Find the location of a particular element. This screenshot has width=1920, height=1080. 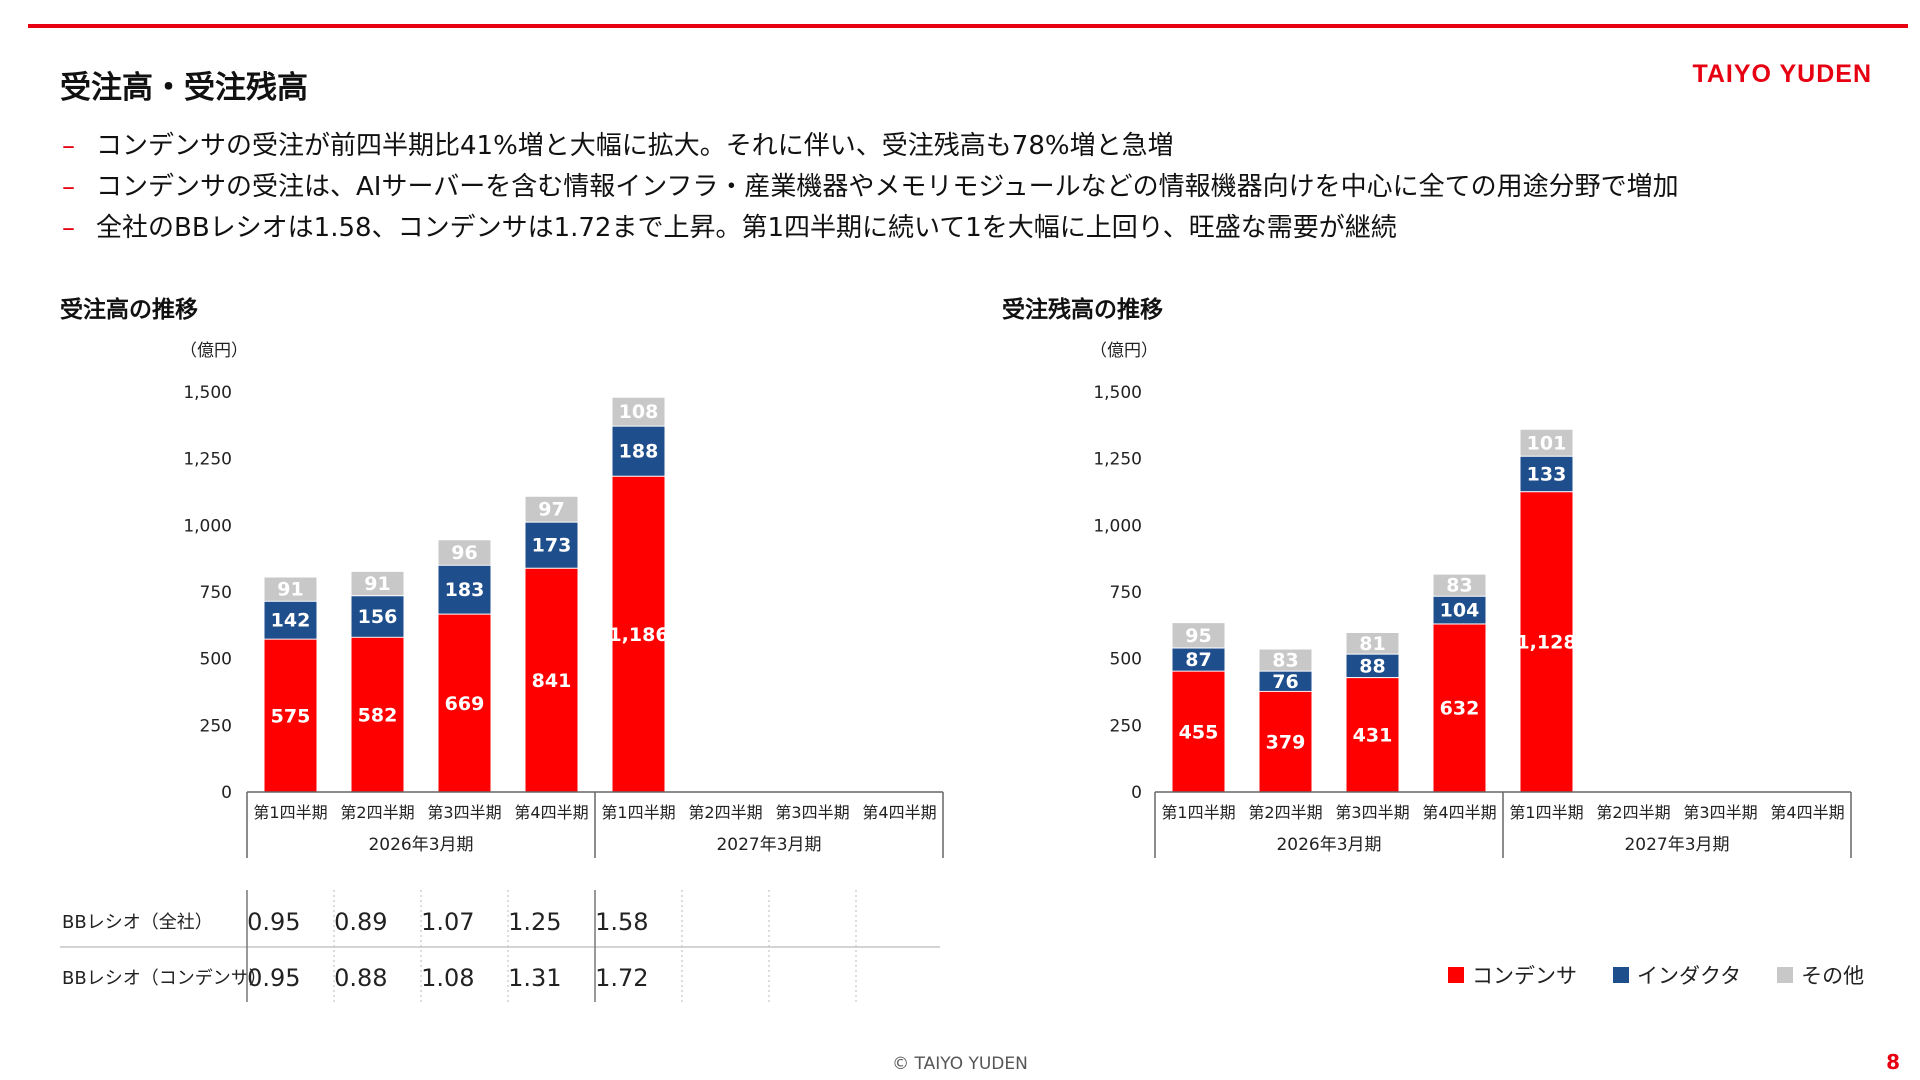

data-label-capacitor: 582 is located at coordinates (378, 715).